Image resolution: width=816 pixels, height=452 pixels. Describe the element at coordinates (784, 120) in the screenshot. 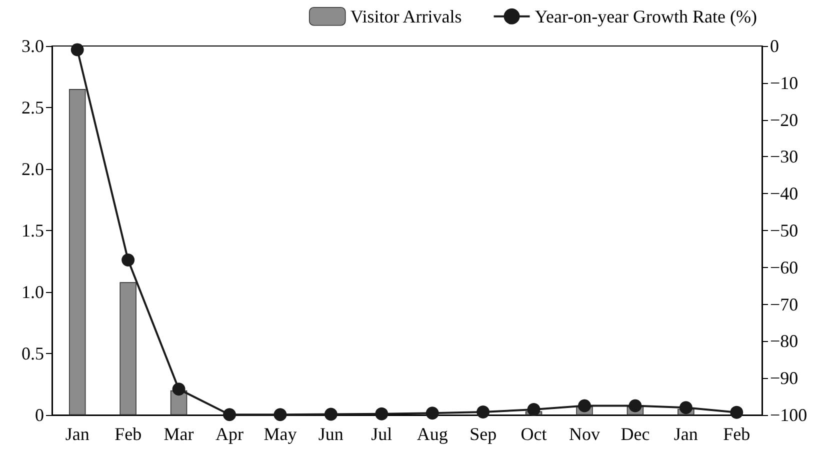

I see `y2-tick-label: −20` at that location.